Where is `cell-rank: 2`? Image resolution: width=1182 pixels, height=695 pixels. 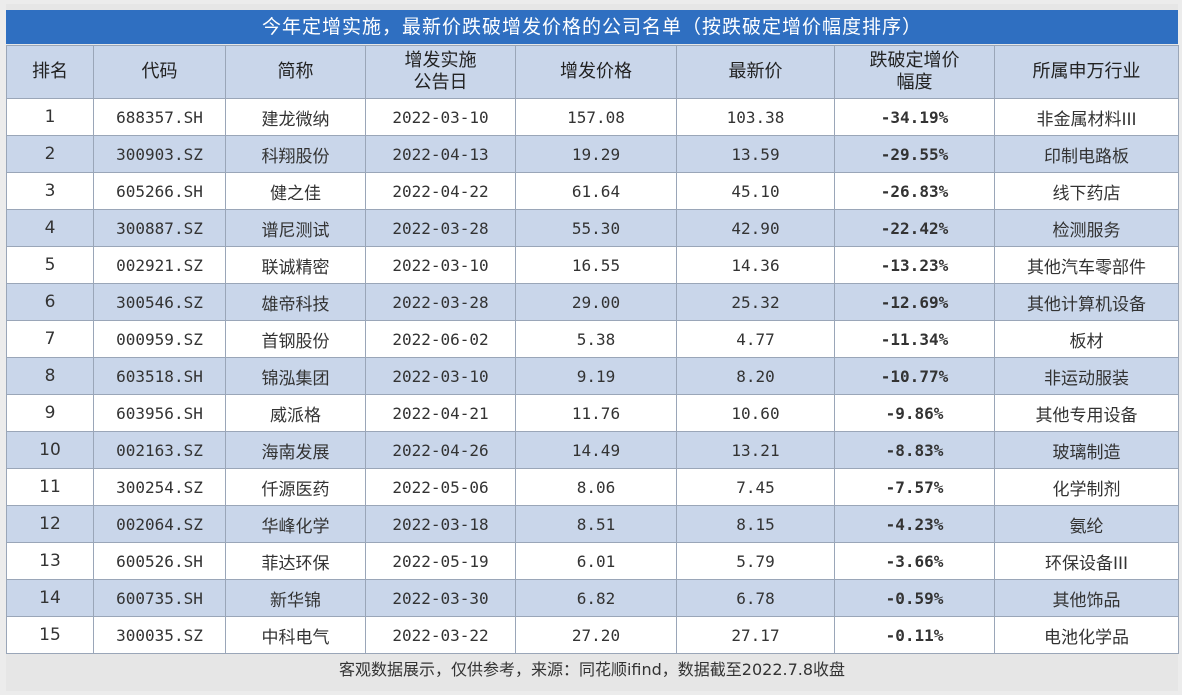 cell-rank: 2 is located at coordinates (50, 154).